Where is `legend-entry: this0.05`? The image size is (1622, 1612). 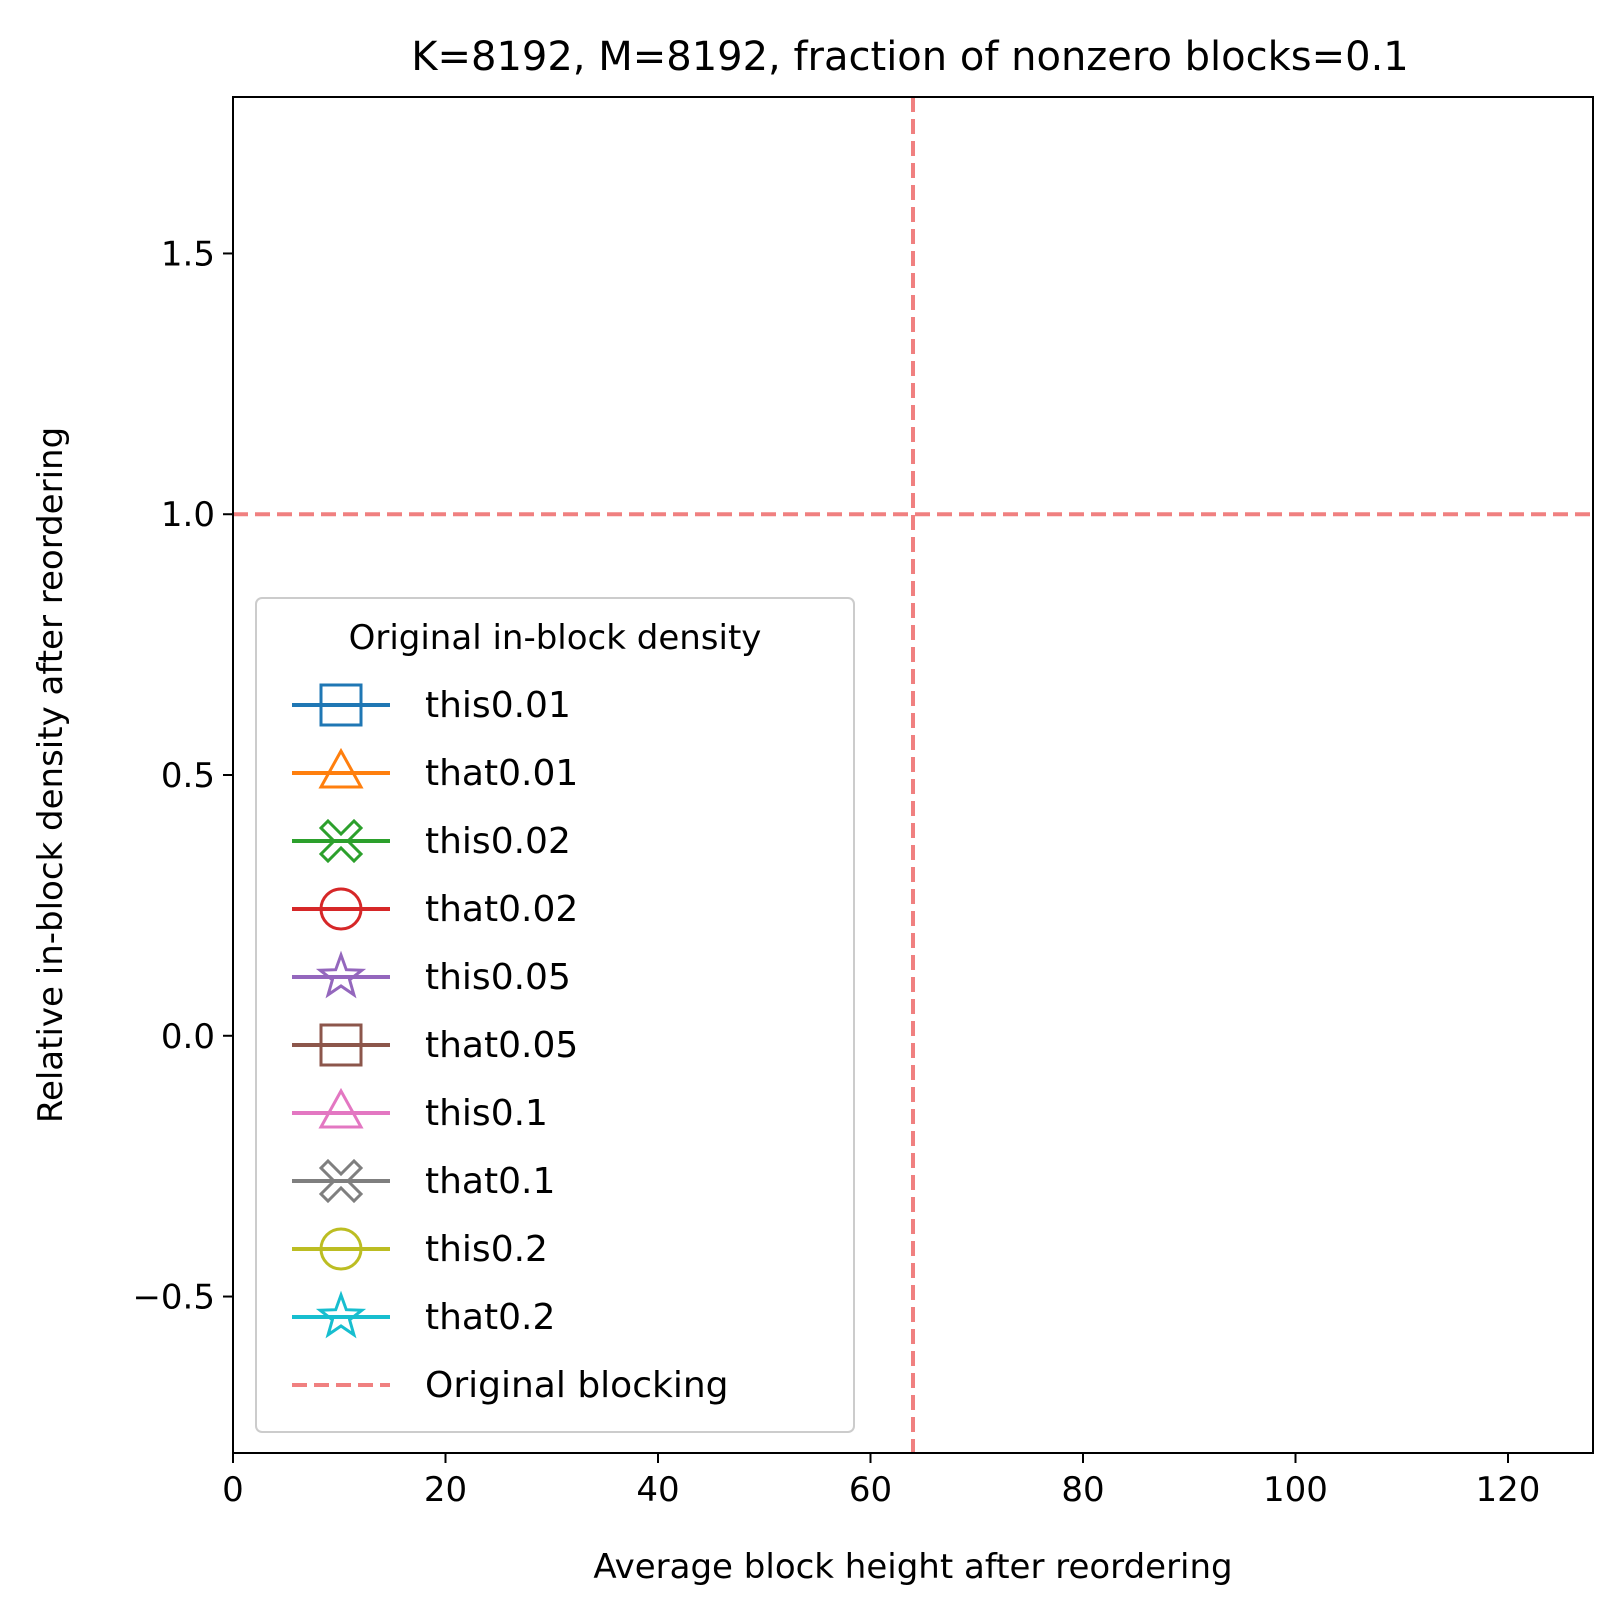 legend-entry: this0.05 is located at coordinates (431, 974).